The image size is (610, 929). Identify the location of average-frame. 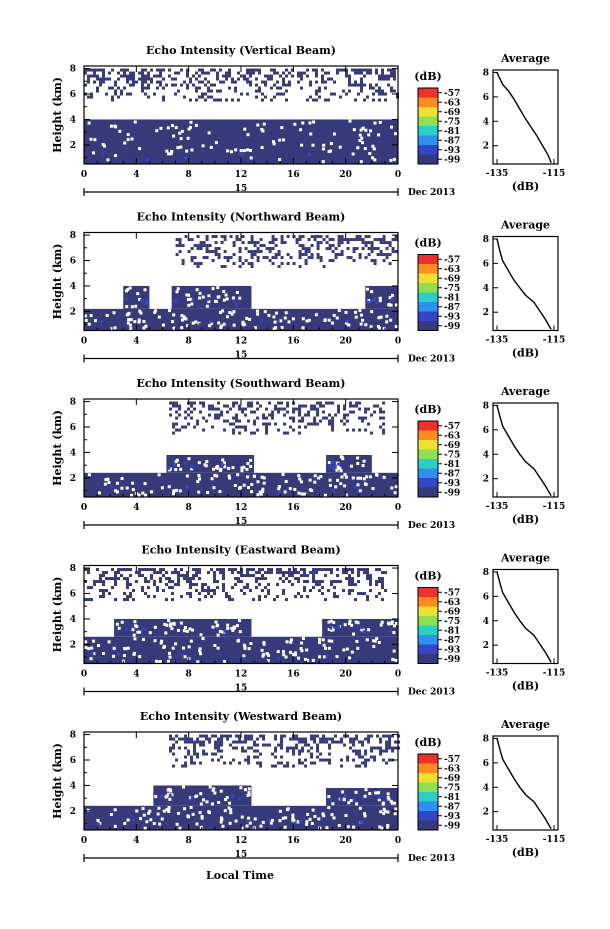
(525, 283).